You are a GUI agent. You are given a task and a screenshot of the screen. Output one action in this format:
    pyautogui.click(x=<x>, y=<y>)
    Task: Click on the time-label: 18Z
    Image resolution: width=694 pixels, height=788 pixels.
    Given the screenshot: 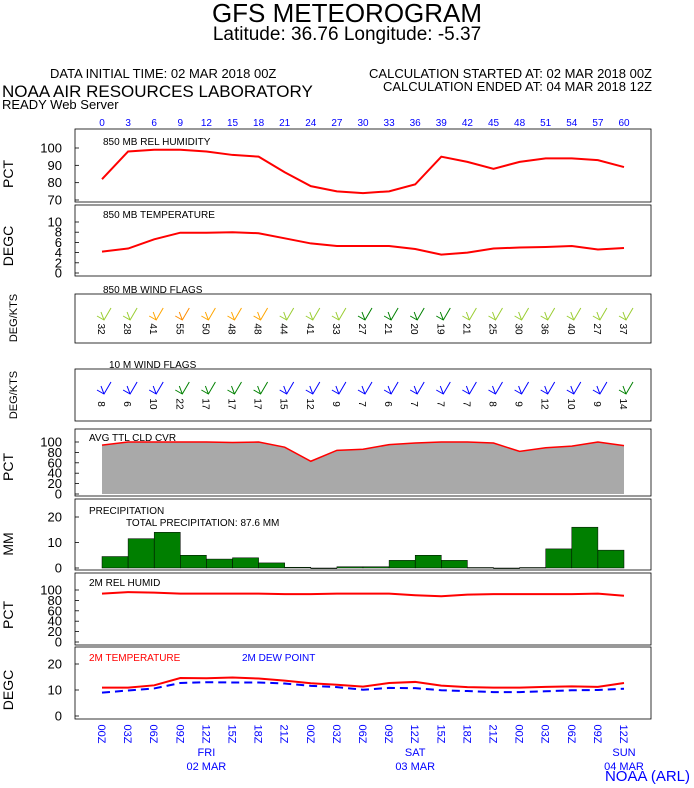 What is the action you would take?
    pyautogui.click(x=258, y=734)
    